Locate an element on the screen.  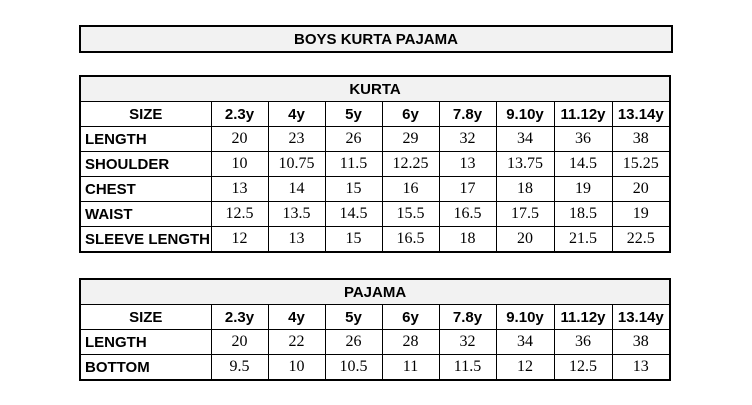
kurta-heading: KURTA is located at coordinates (375, 88).